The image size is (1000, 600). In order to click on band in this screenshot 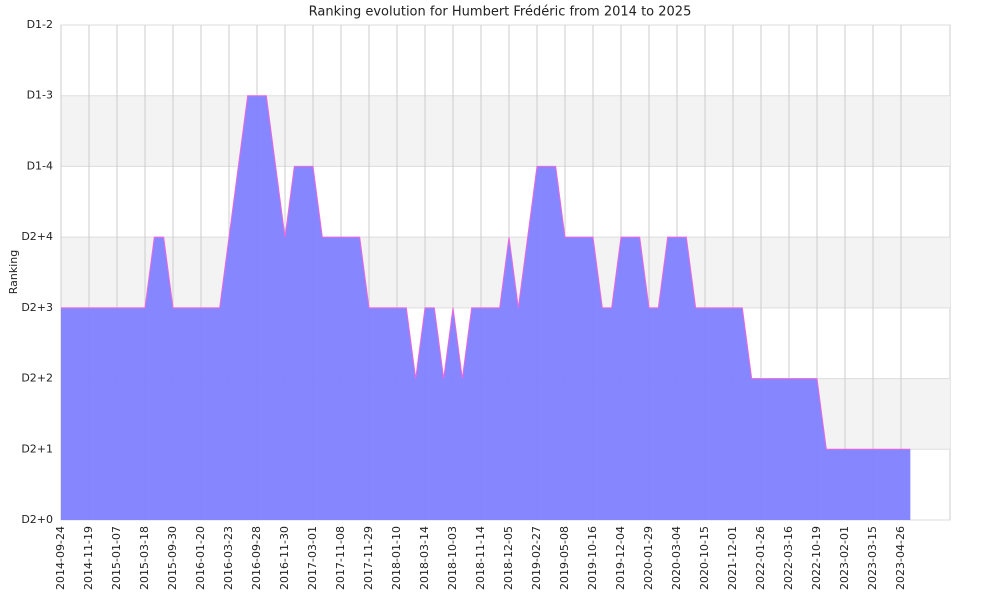, I will do `click(505, 131)`.